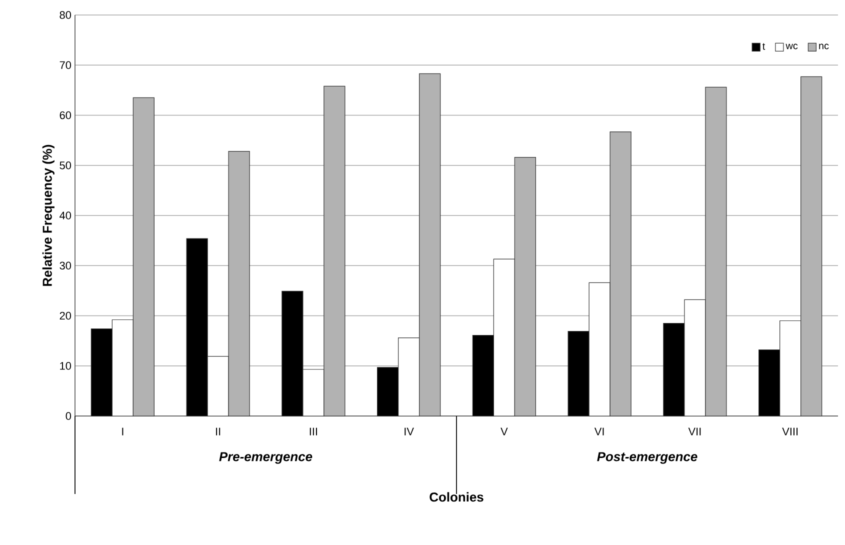  I want to click on text: Post-emergence, so click(647, 458).